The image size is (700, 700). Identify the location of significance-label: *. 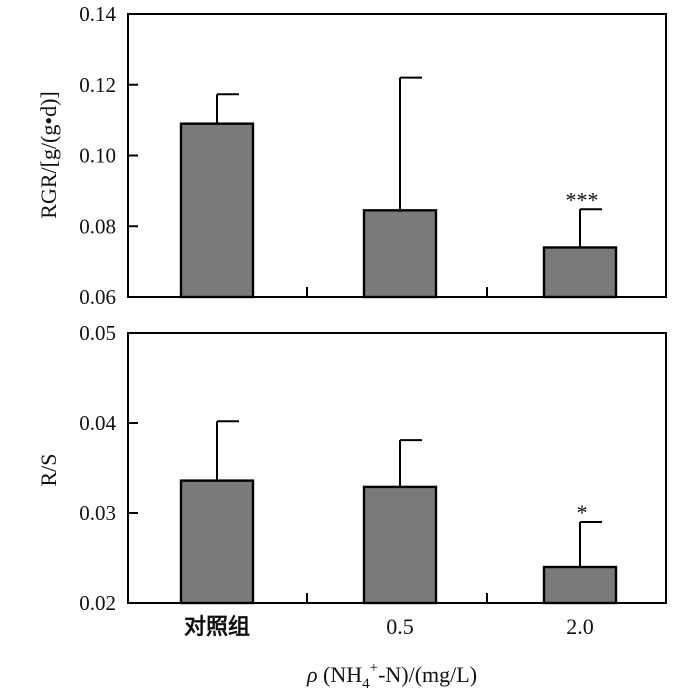
(582, 512).